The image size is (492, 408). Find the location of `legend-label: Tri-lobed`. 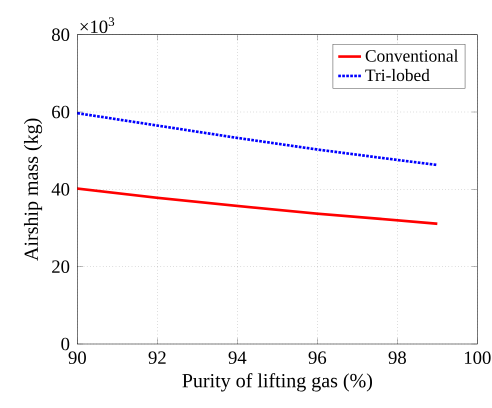

legend-label: Tri-lobed is located at coordinates (397, 75).